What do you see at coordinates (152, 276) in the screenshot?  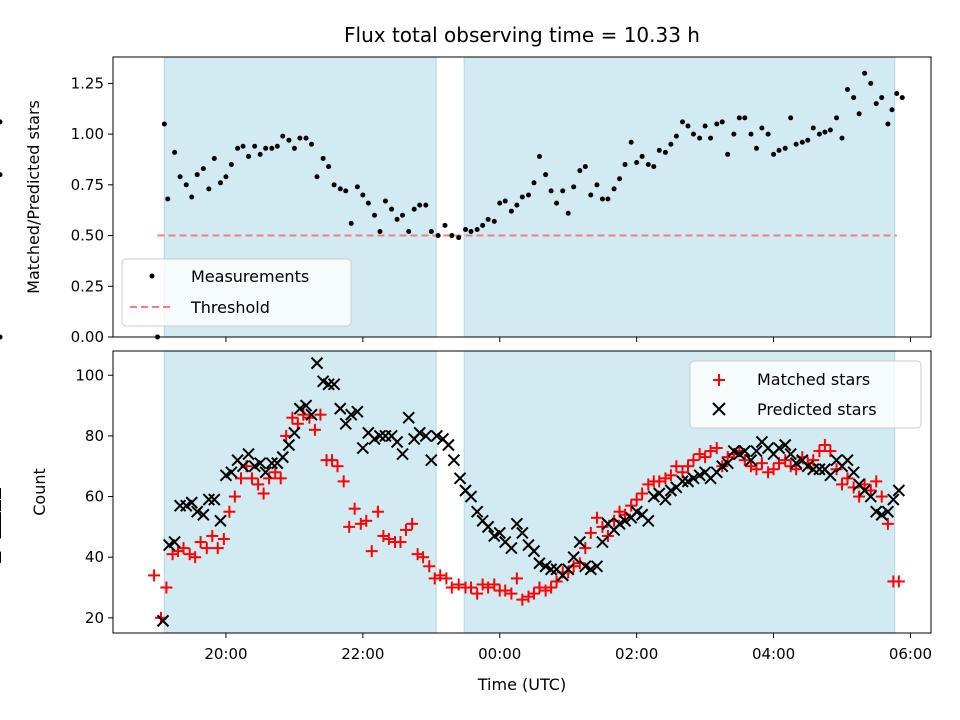 I see `legend-measurement-marker` at bounding box center [152, 276].